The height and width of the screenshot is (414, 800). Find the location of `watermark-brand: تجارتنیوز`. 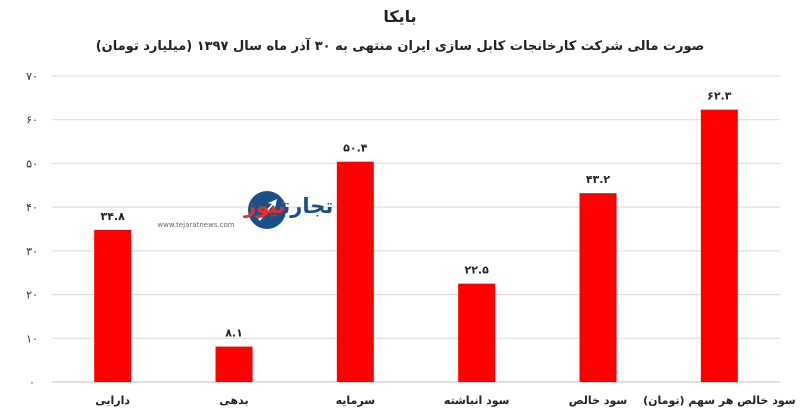

watermark-brand: تجارتنیوز is located at coordinates (288, 206).